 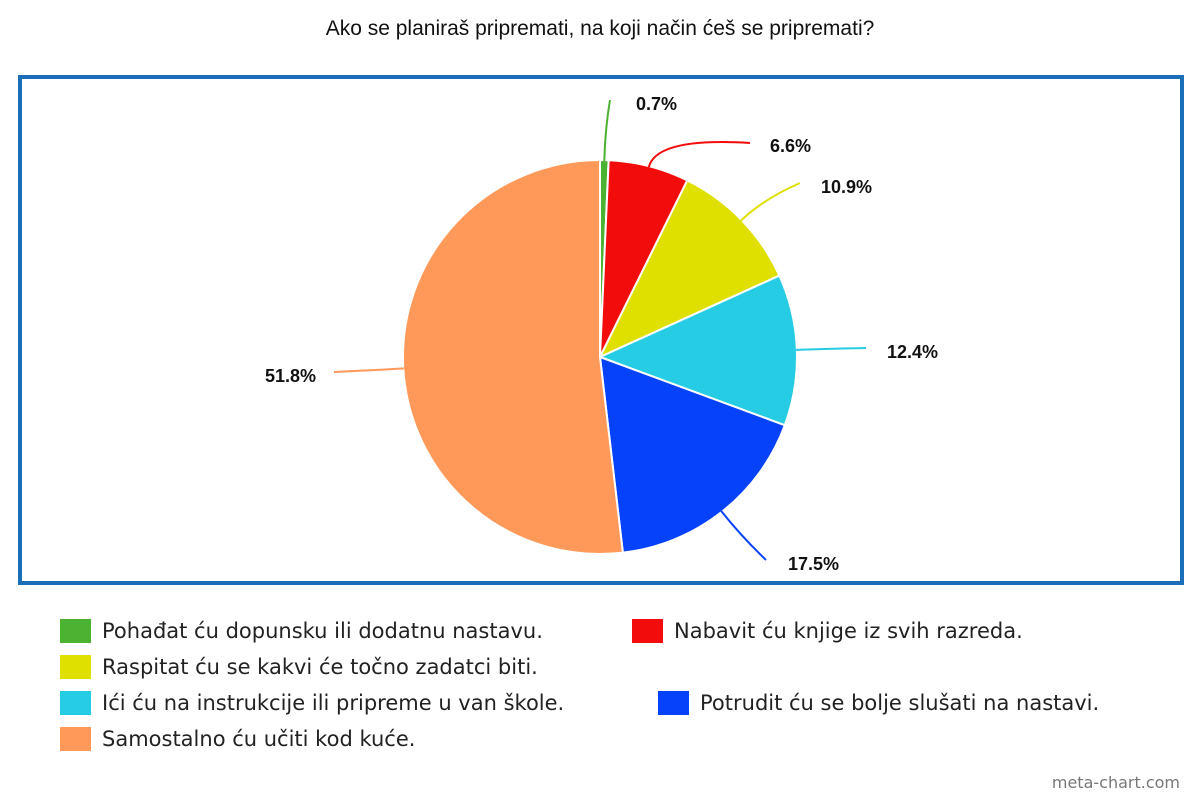 I want to click on slice-value-label: 6.6%, so click(x=790, y=146).